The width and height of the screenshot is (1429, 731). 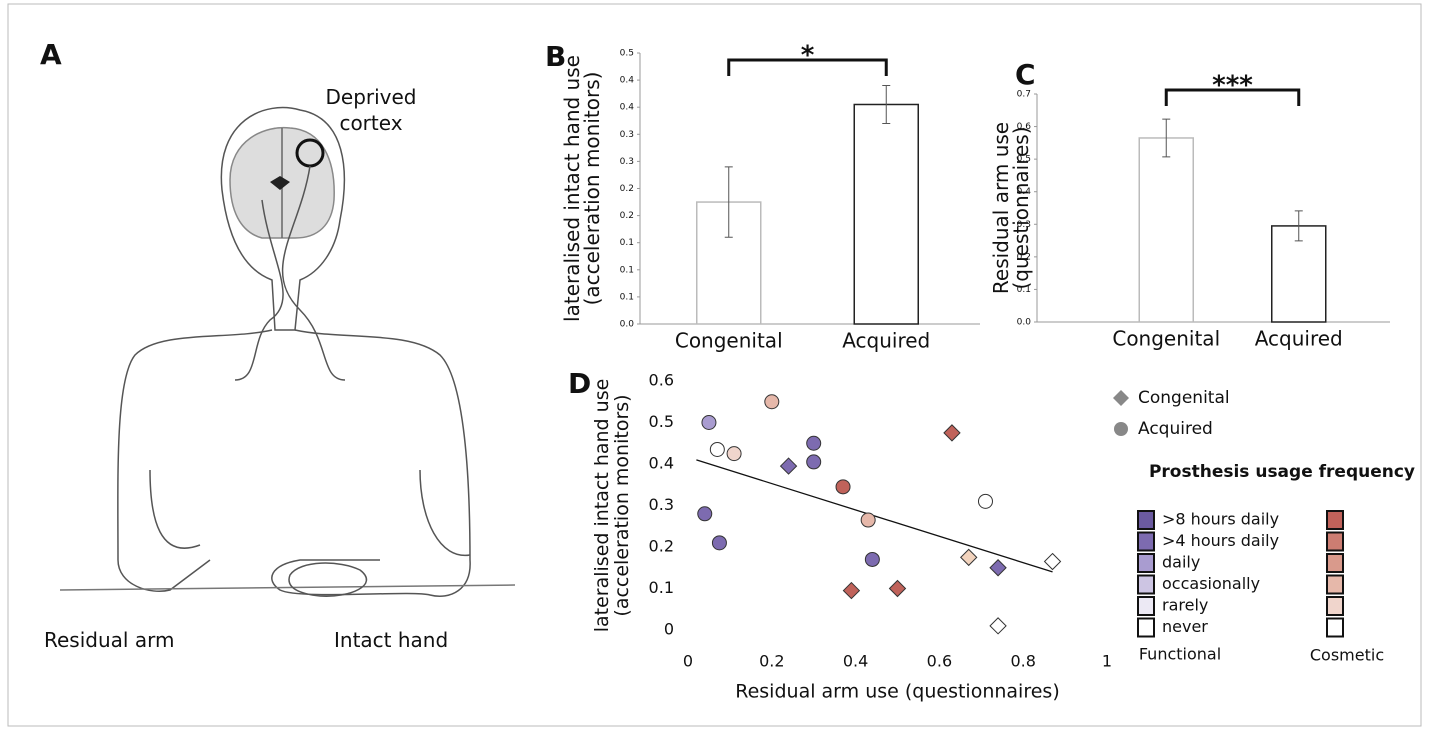 What do you see at coordinates (669, 629) in the screenshot?
I see `y-tick-label: 0` at bounding box center [669, 629].